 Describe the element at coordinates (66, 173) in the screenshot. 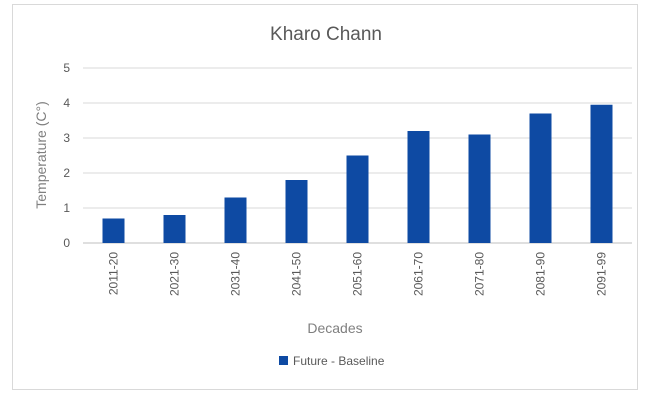

I see `y-tick-label: 2` at that location.